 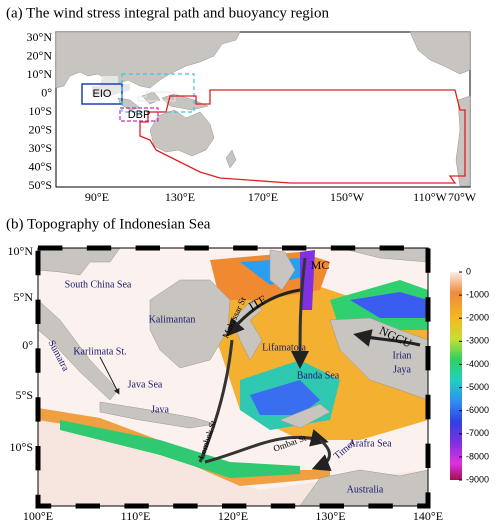 What do you see at coordinates (320, 265) in the screenshot?
I see `current-label: MC` at bounding box center [320, 265].